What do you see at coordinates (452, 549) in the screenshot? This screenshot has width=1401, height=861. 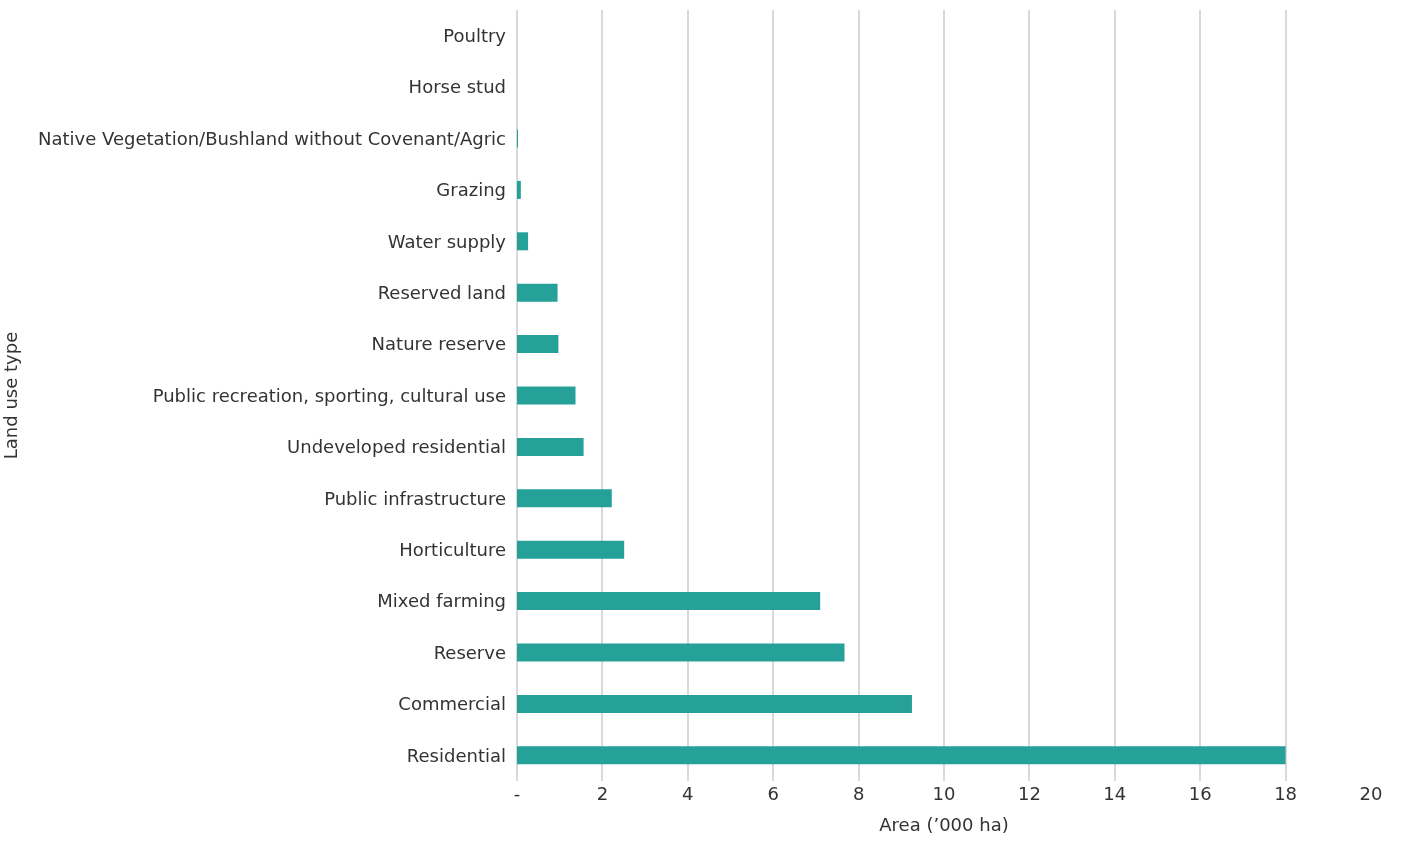 I see `y-tick-label: Horticulture` at bounding box center [452, 549].